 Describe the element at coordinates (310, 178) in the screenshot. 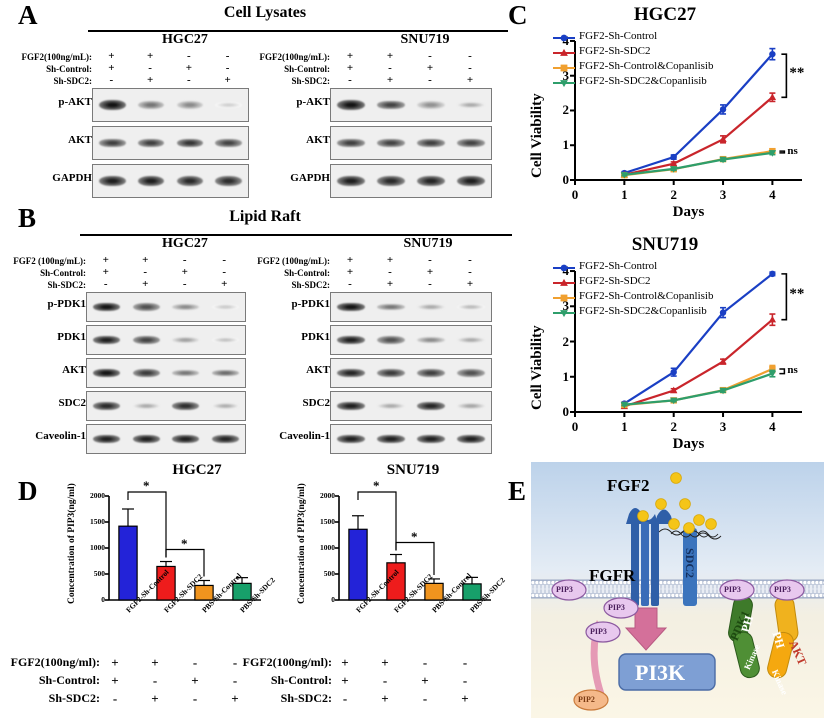

I see `blot-row-label: GAPDH` at that location.